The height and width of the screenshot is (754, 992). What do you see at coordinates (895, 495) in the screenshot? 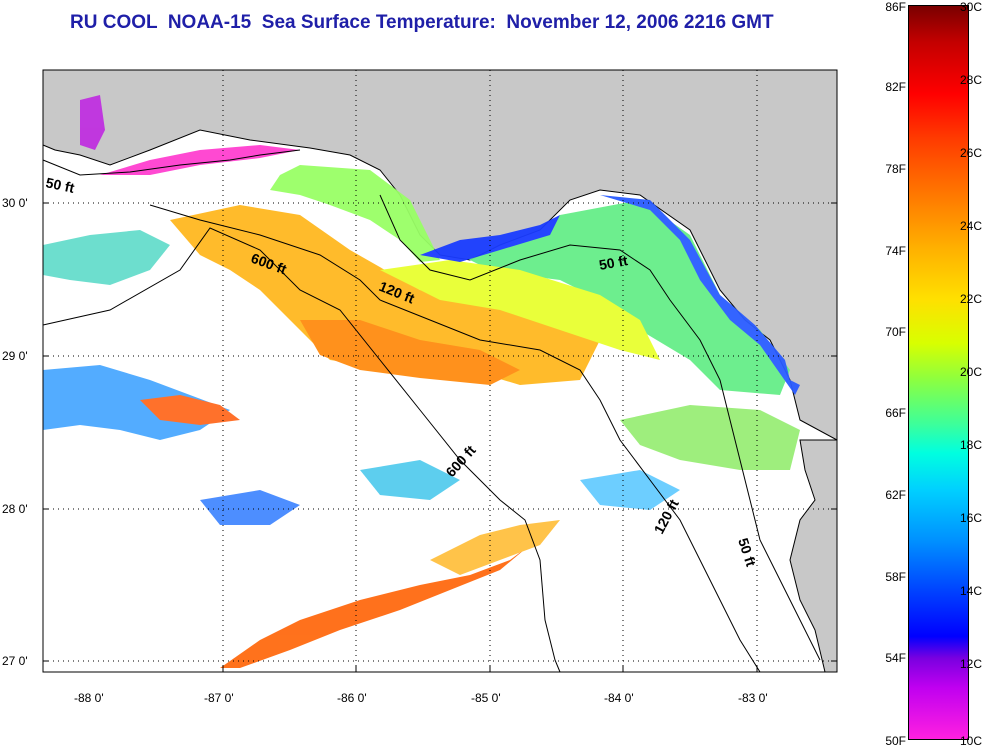
I see `colorbar-f-label: 62F` at bounding box center [895, 495].